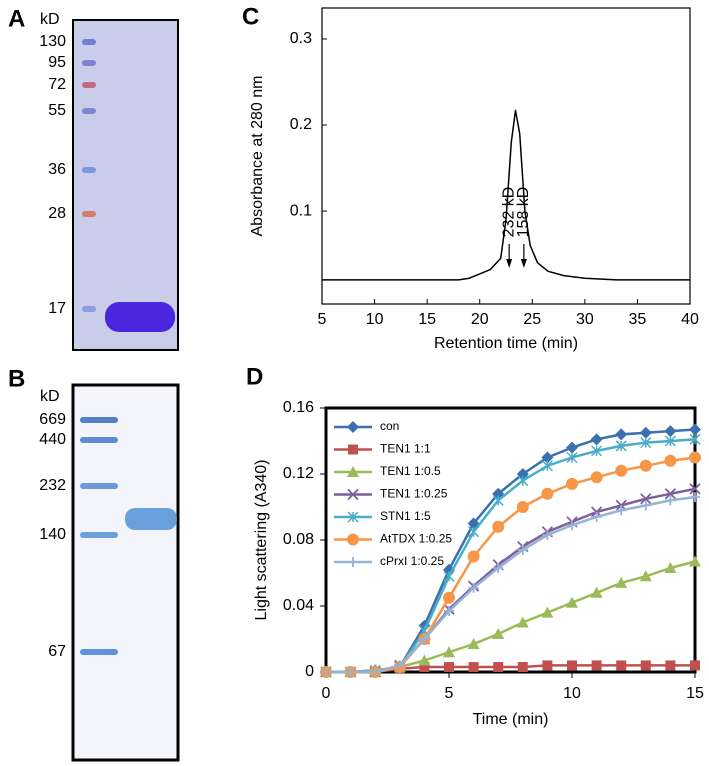  I want to click on annotation: 158 kD, so click(523, 212).